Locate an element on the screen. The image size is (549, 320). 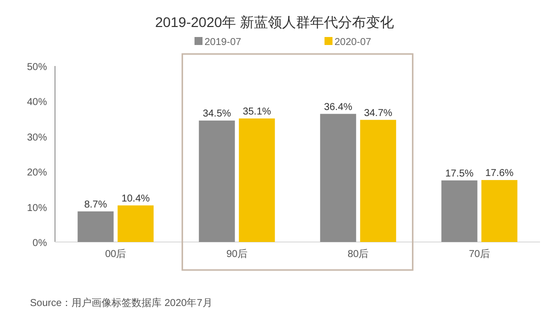
text: 34.5% is located at coordinates (217, 114).